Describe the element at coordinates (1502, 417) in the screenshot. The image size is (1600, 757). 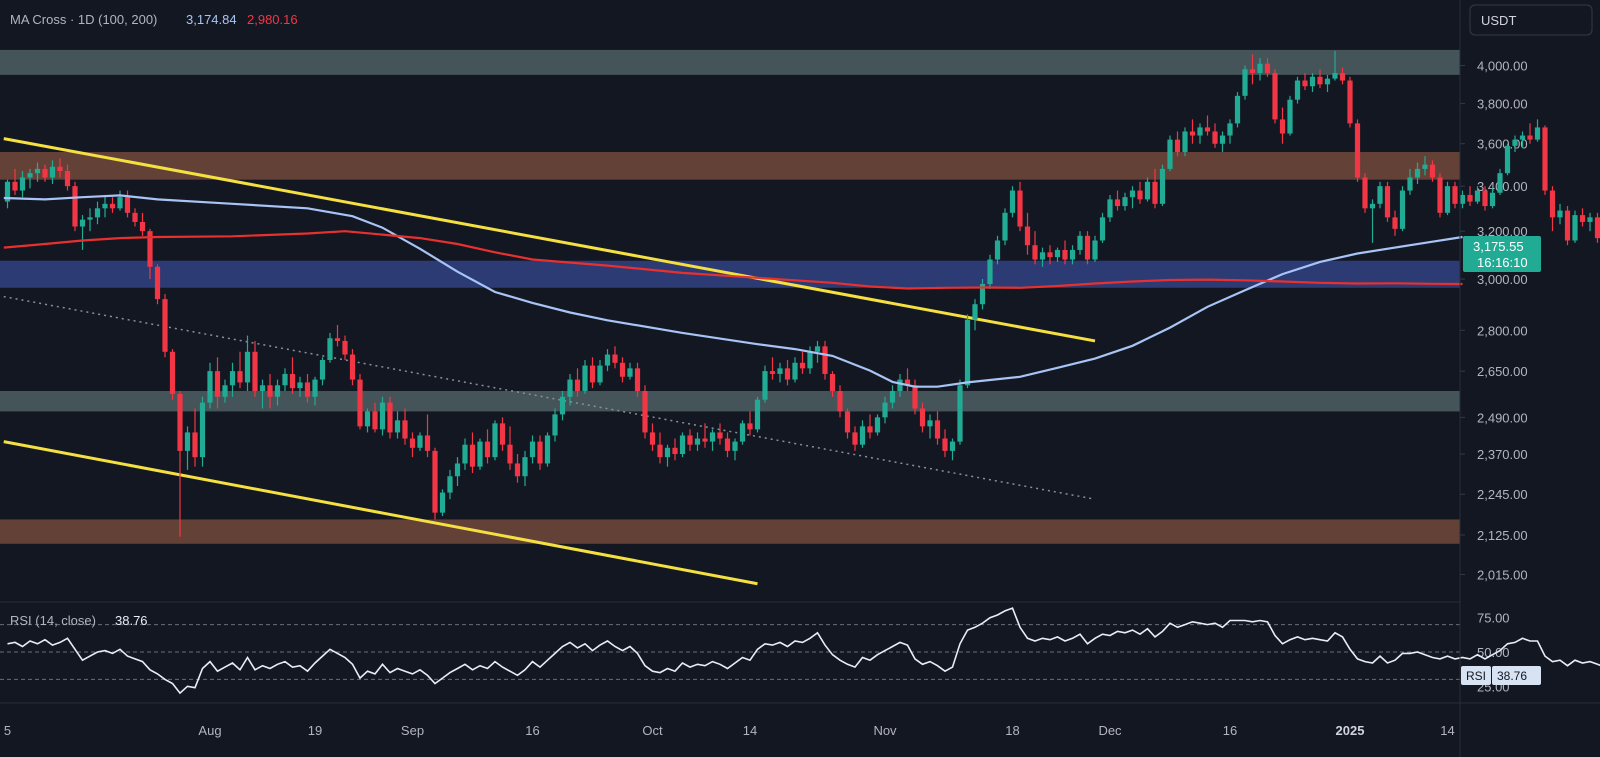
I see `price-tick-label: 2,490.00` at that location.